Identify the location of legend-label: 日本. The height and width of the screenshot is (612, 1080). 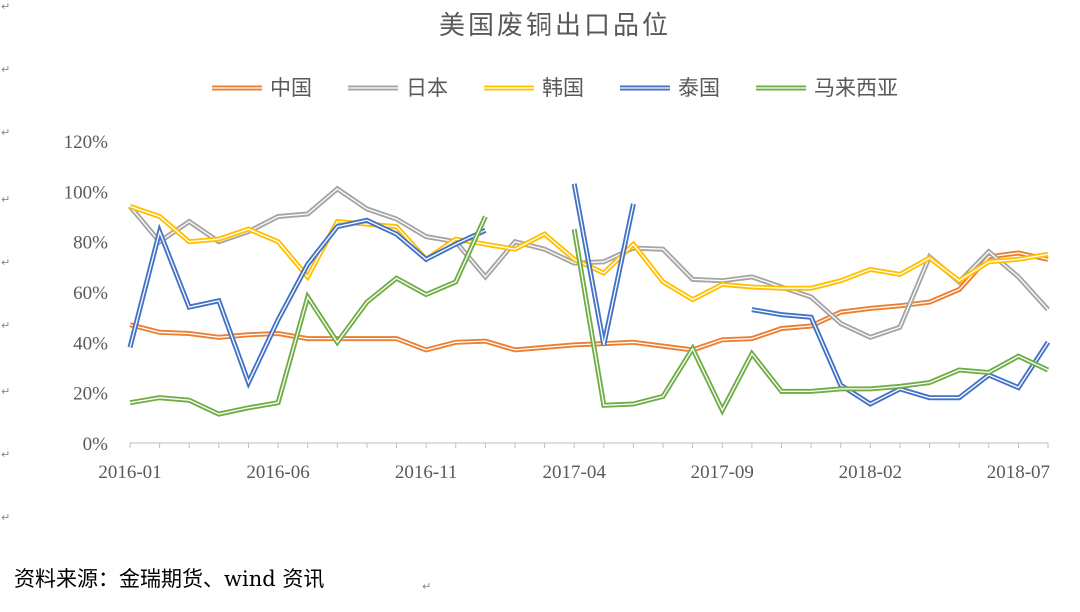
(427, 88).